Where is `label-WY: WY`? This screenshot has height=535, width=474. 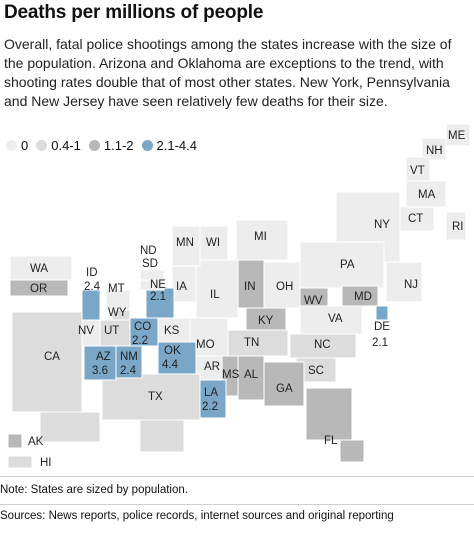
label-WY: WY is located at coordinates (117, 313).